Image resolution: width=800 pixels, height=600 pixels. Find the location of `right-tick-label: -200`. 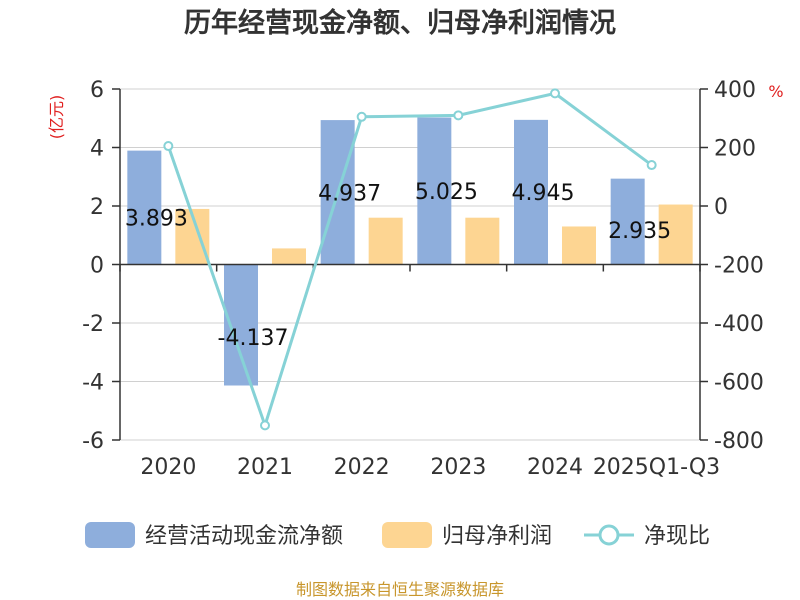

right-tick-label: -200 is located at coordinates (739, 266).